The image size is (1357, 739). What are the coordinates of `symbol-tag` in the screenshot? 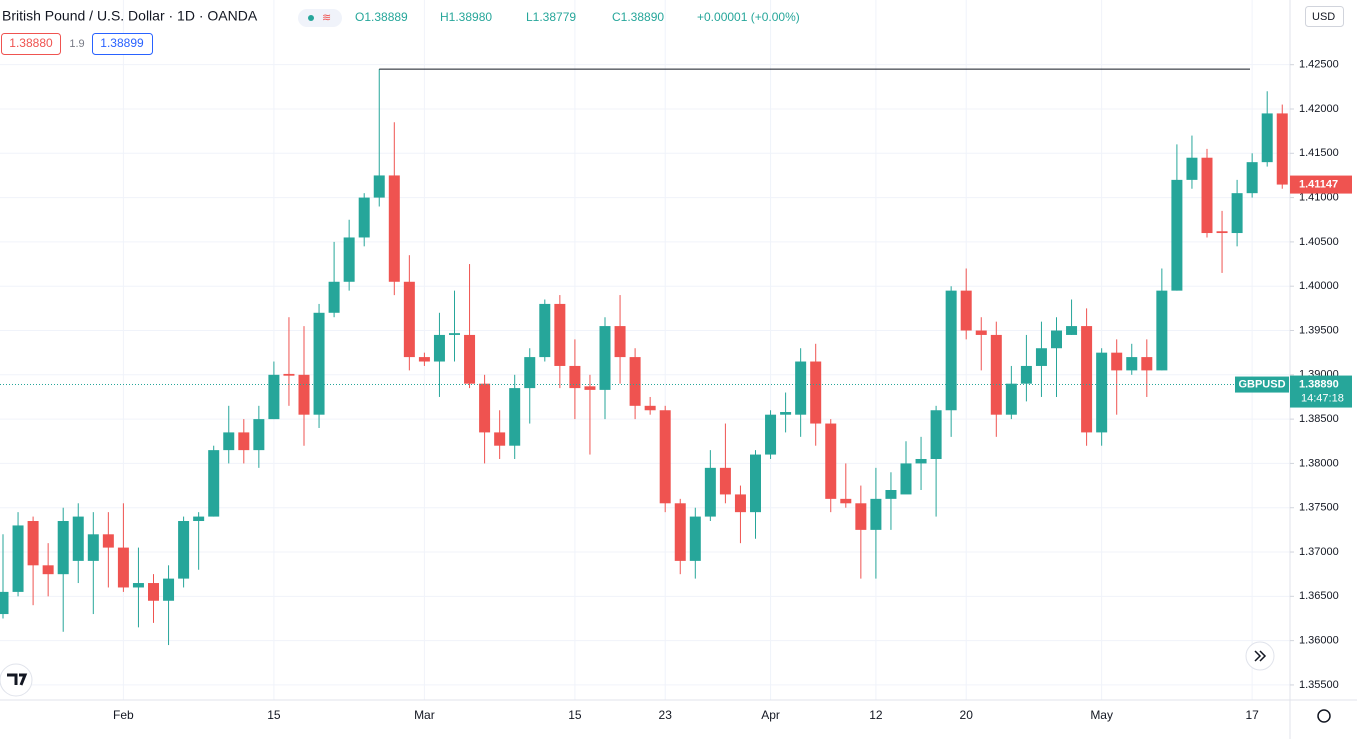 It's located at (1262, 384).